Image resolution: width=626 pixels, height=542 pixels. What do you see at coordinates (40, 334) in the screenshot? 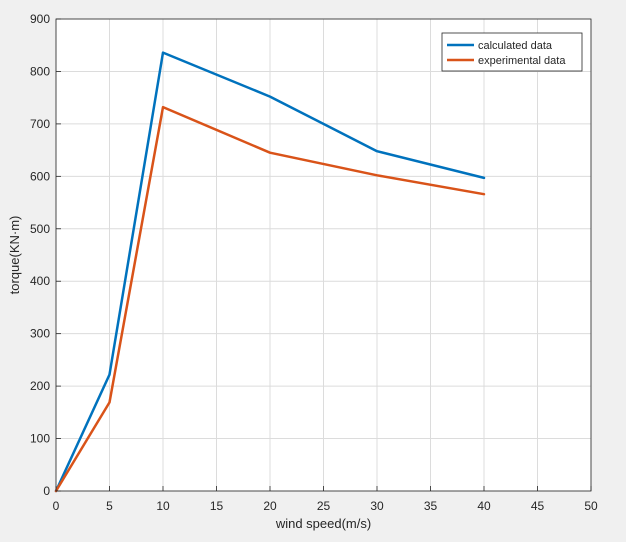
I see `y-tick-label: 300` at bounding box center [40, 334].